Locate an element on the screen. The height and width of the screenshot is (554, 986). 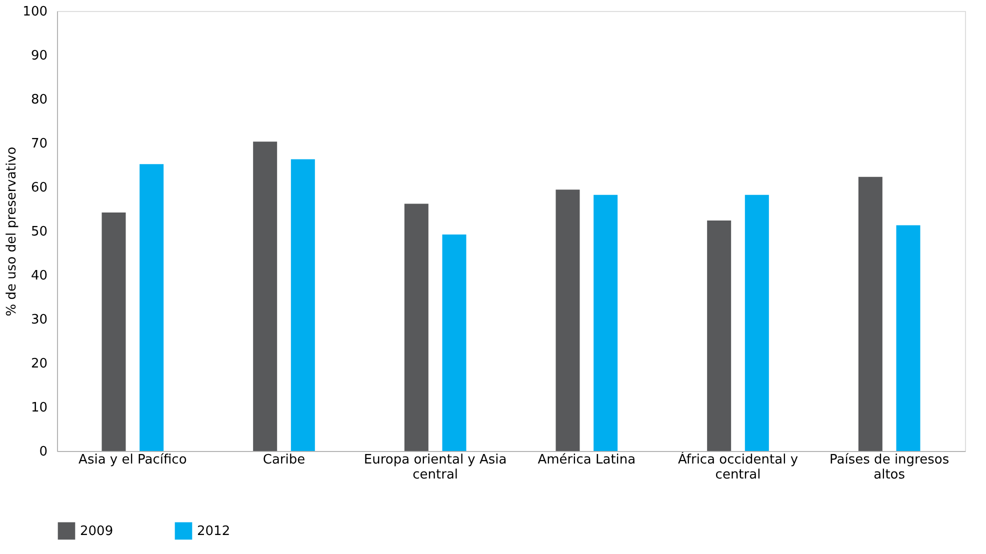
x-tick-label: América Latina is located at coordinates (587, 460).